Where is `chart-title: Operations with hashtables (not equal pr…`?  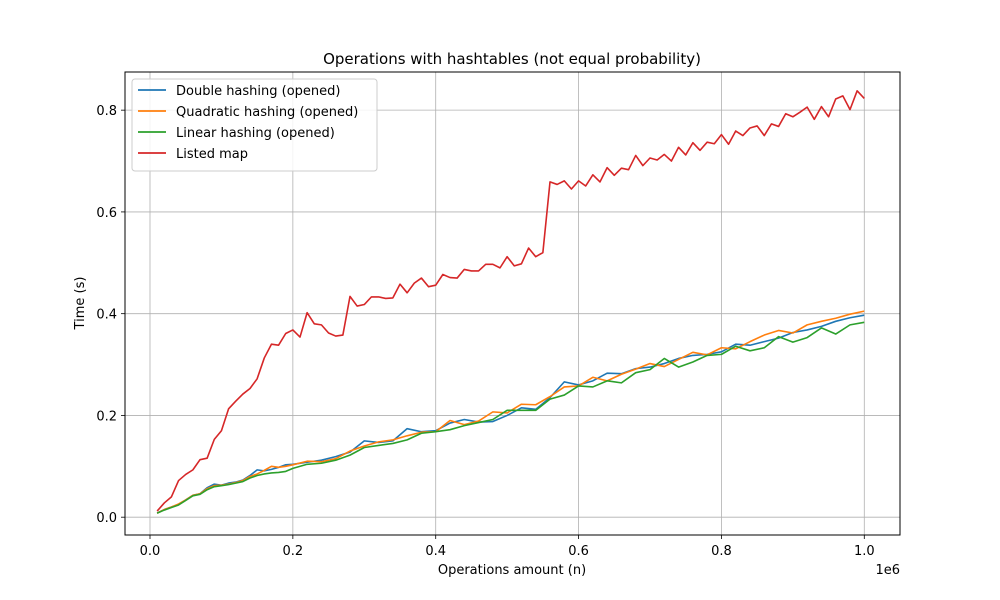 chart-title: Operations with hashtables (not equal pr… is located at coordinates (512, 59).